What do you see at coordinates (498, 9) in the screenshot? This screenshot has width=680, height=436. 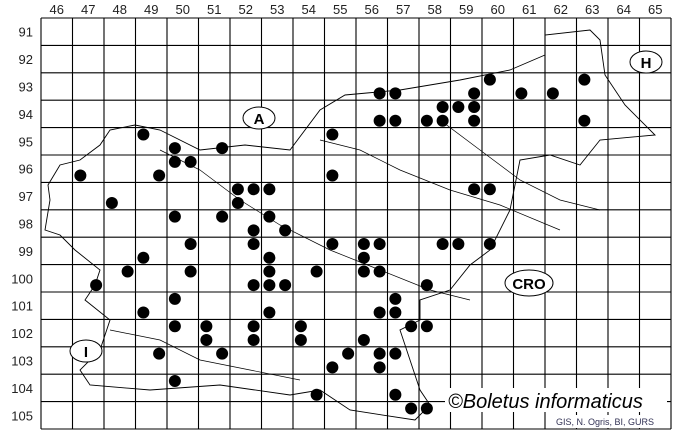 I see `column-label: 60` at bounding box center [498, 9].